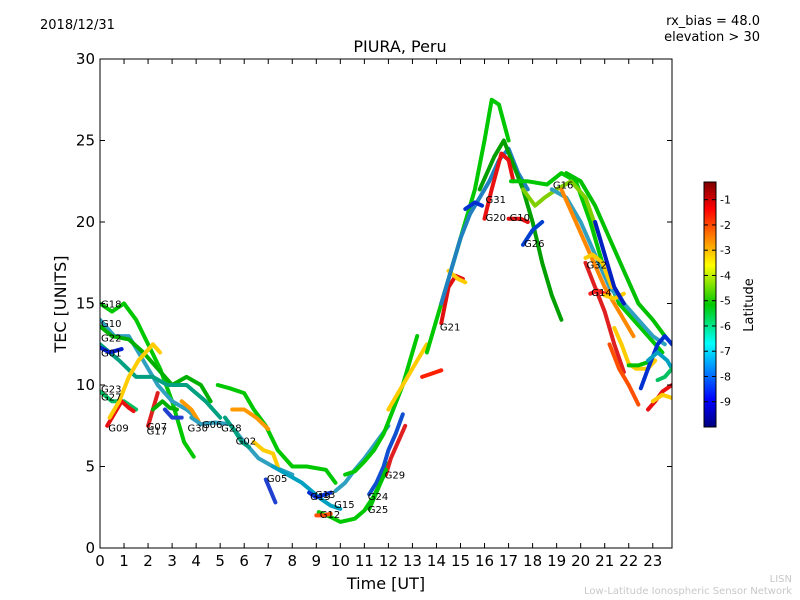  Describe the element at coordinates (378, 510) in the screenshot. I see `satellite-label: G25` at that location.